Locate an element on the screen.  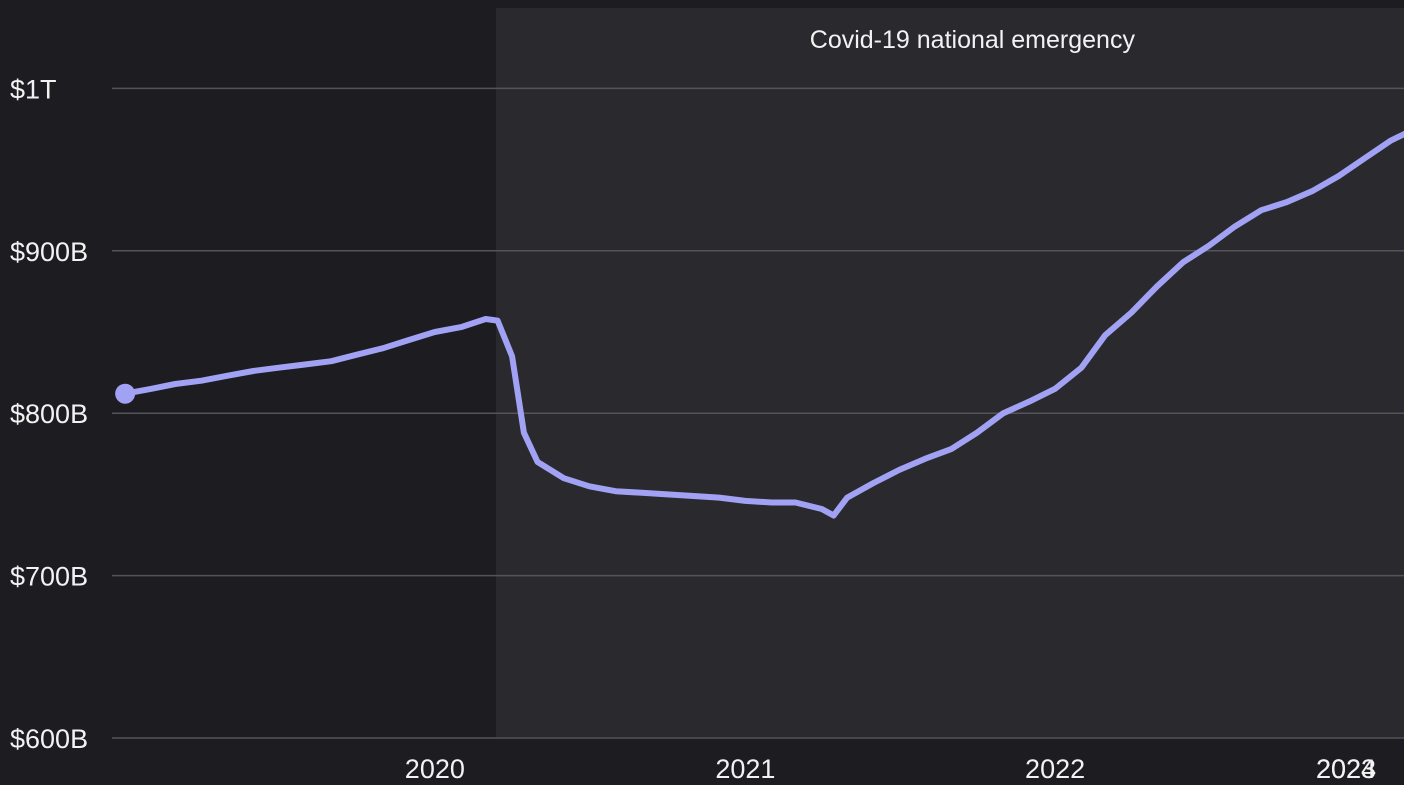
x-tick-label: 2024 is located at coordinates (1346, 769).